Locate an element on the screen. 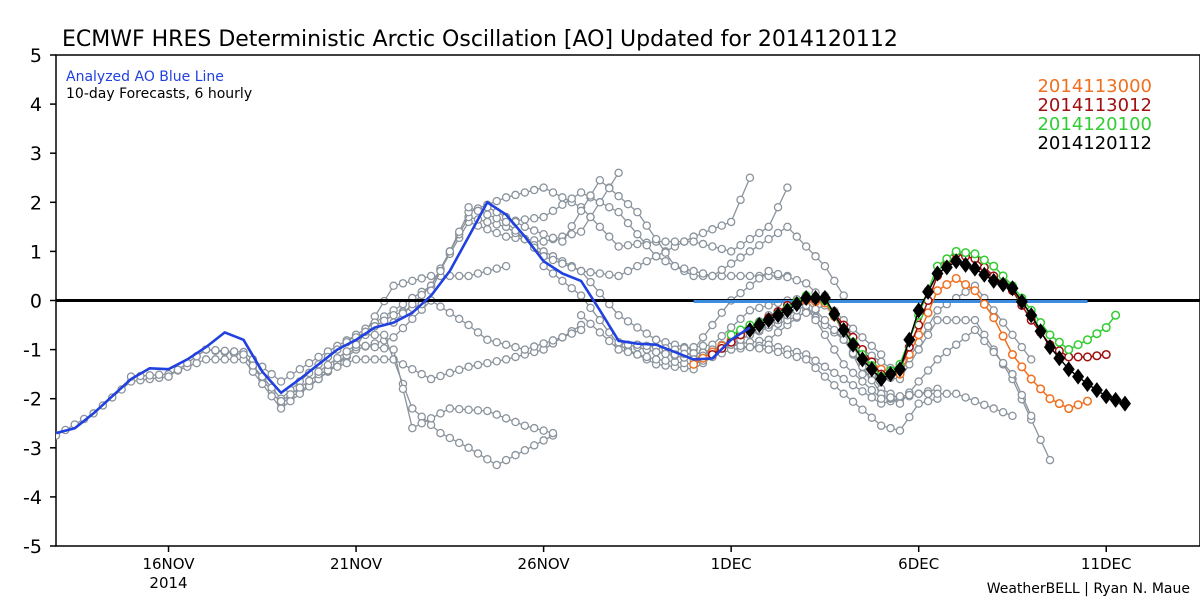 The width and height of the screenshot is (1200, 600). y-tick-label: 3 is located at coordinates (36, 154).